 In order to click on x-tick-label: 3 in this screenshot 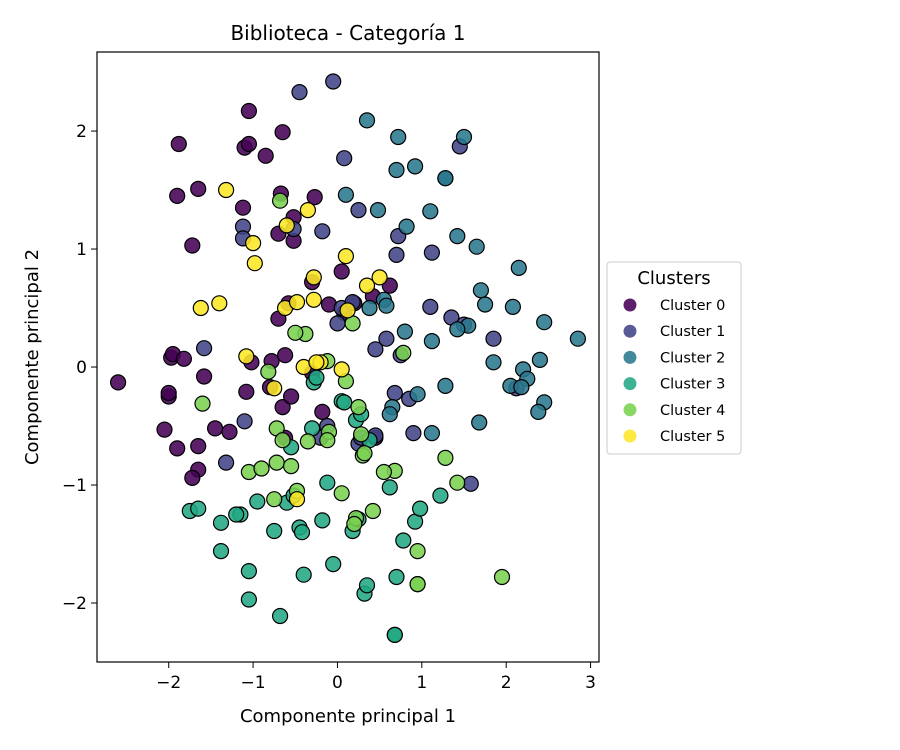, I will do `click(590, 683)`.